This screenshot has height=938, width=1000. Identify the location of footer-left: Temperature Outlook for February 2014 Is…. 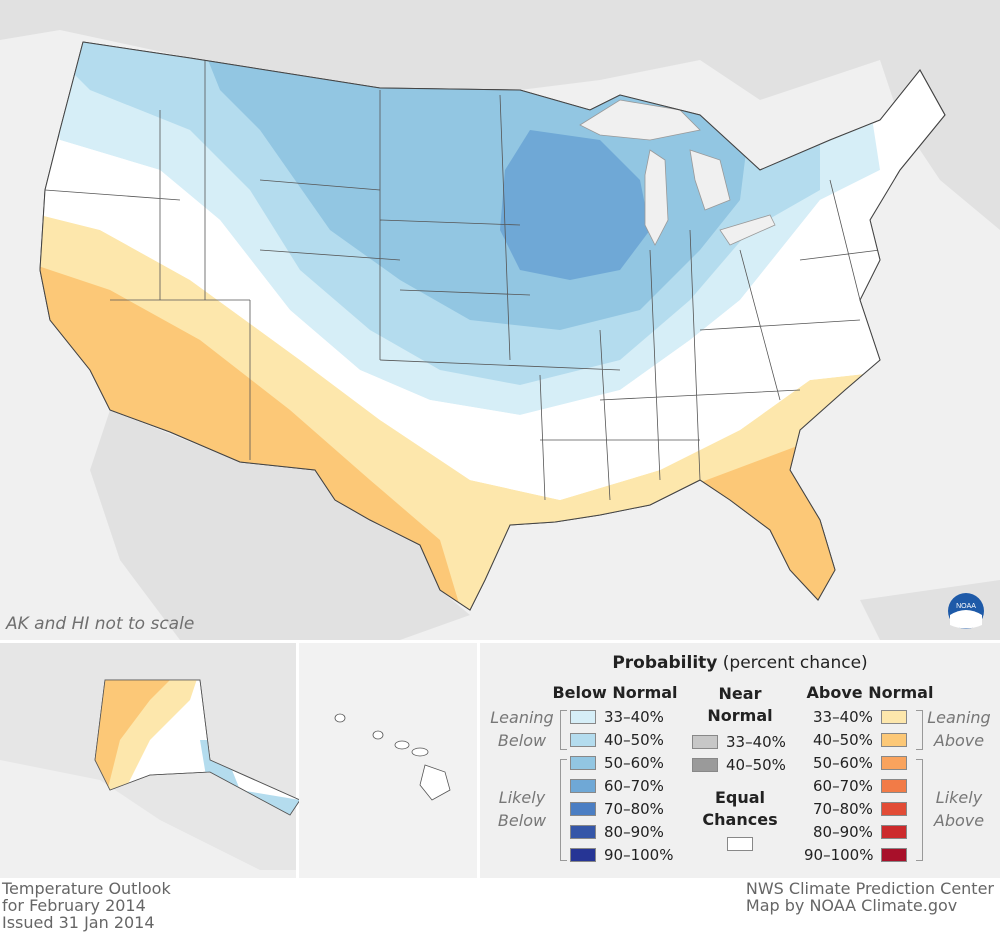
(86, 905).